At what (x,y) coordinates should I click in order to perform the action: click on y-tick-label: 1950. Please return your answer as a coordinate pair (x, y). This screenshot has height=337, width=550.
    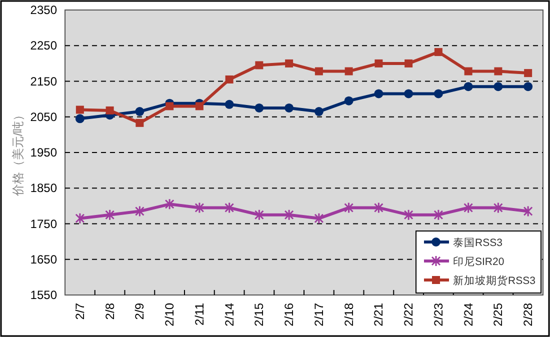
    Looking at the image, I should click on (44, 153).